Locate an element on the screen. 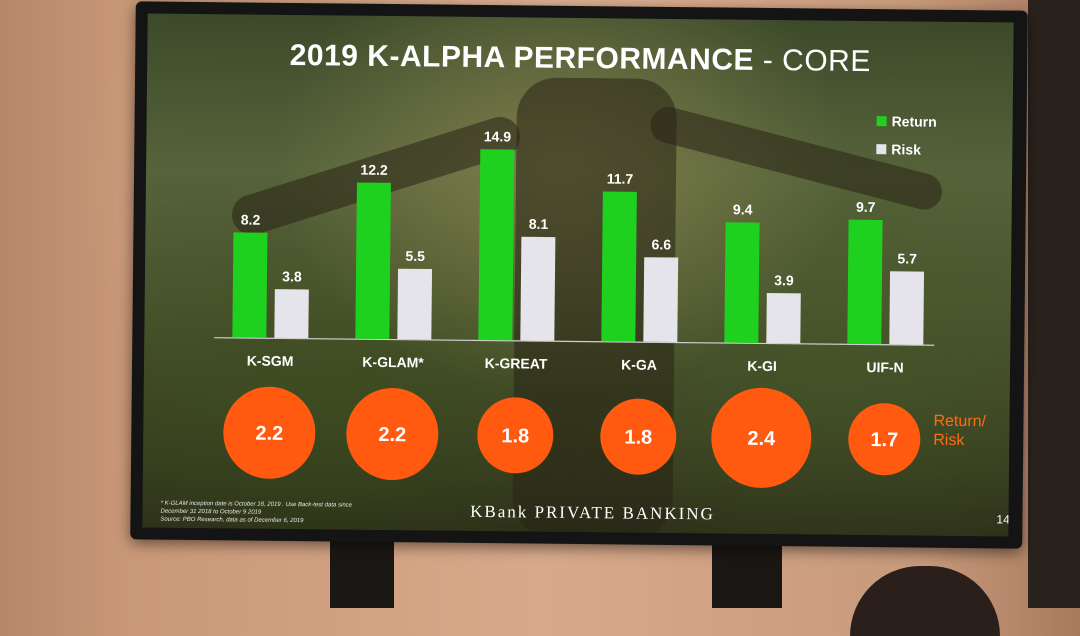  data-label-risk-0: 3.8 is located at coordinates (292, 276).